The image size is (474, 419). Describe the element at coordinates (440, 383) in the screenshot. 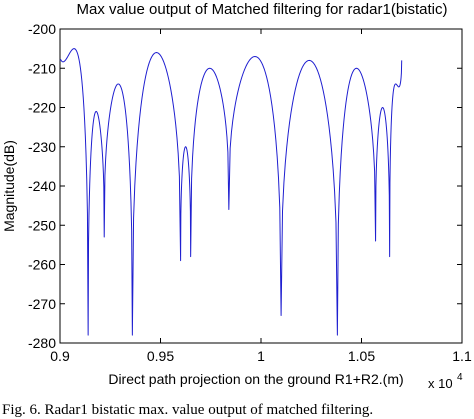

I see `x-exponent-base: x 10` at that location.